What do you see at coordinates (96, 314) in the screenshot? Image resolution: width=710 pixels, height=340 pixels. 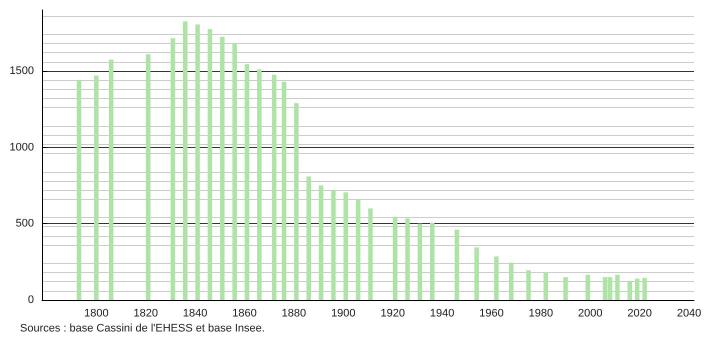 I see `x-tick-label: 1800` at bounding box center [96, 314].